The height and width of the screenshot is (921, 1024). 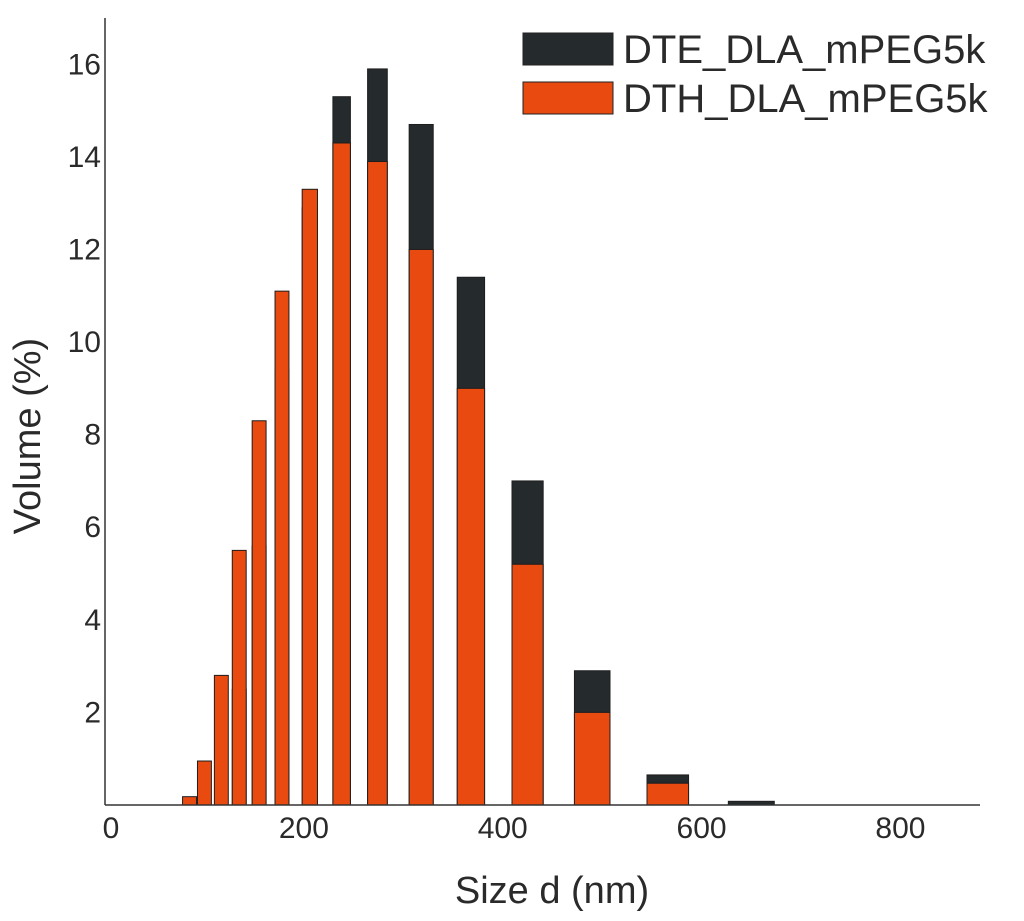 I want to click on legend: DTE_DLA_mPEG5k DTH_DLA_mPEG5k, so click(x=755, y=74).